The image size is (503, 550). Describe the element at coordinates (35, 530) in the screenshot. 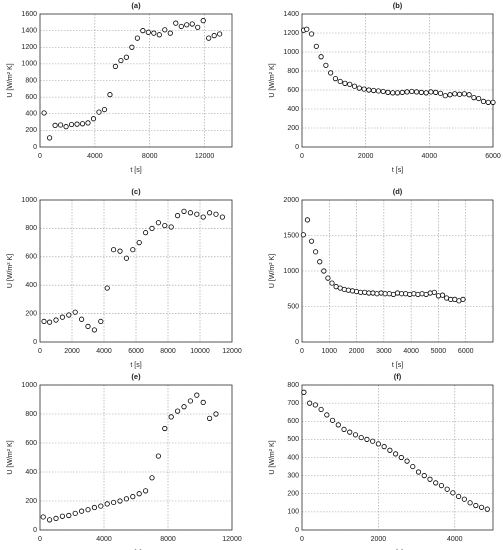

I see `y-tick-label: 0` at that location.